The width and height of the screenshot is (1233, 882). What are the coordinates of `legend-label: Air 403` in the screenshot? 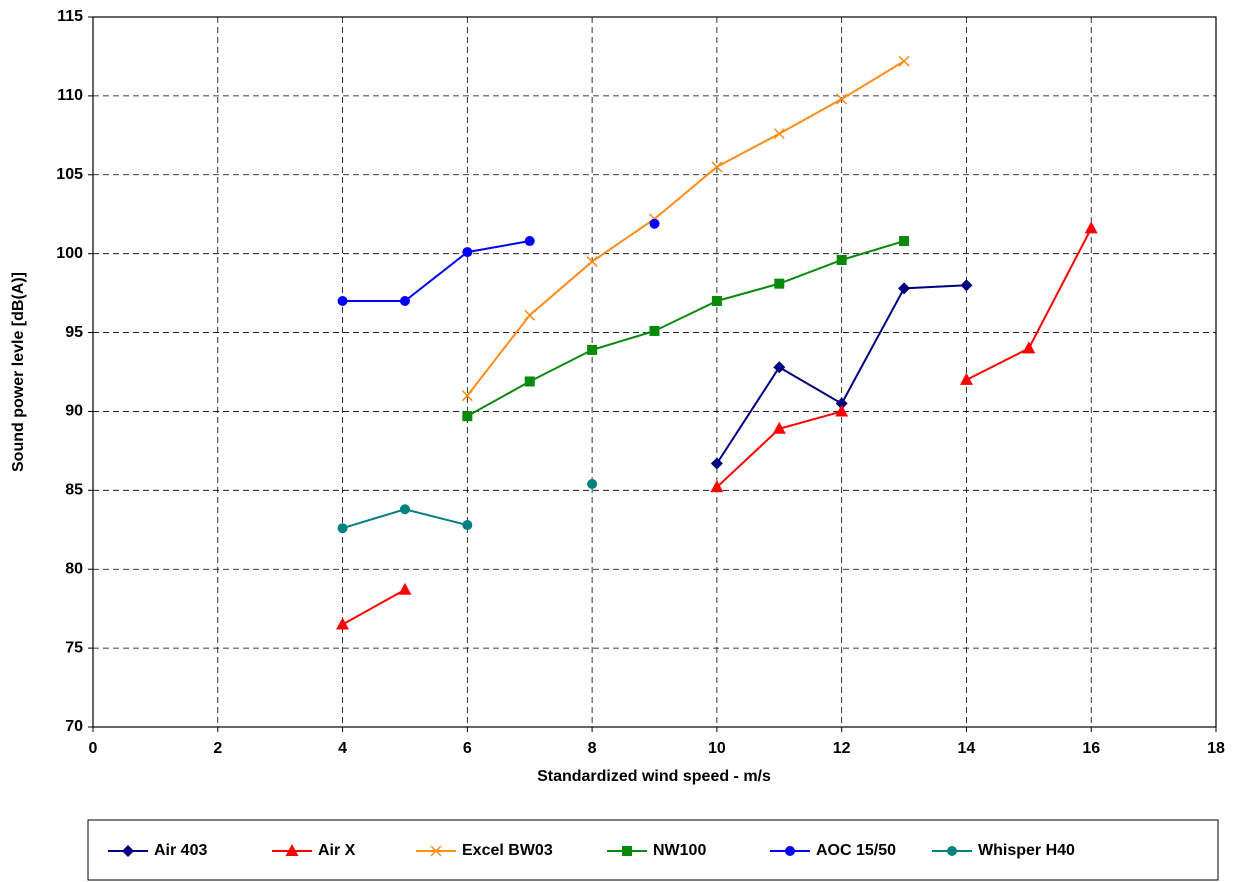 It's located at (180, 850).